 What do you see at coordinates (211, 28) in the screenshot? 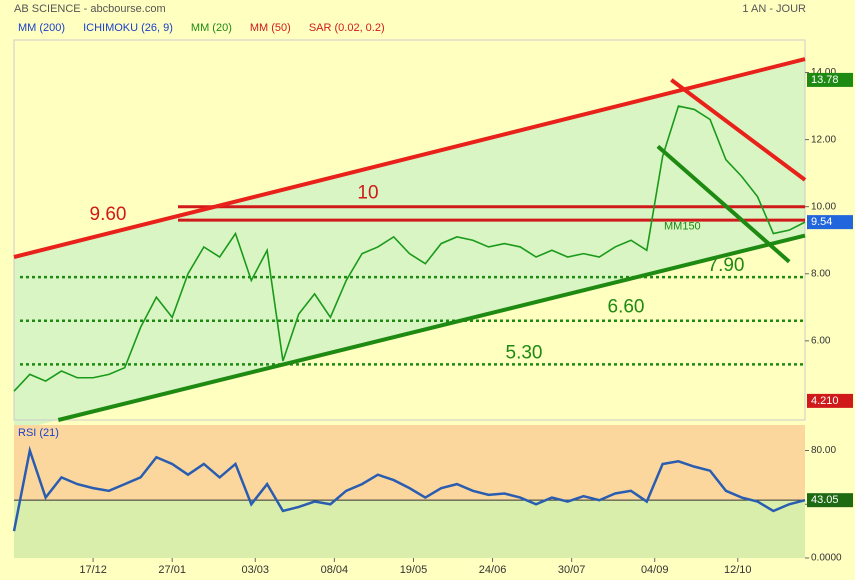
I see `legend-entry: MM (20)` at bounding box center [211, 28].